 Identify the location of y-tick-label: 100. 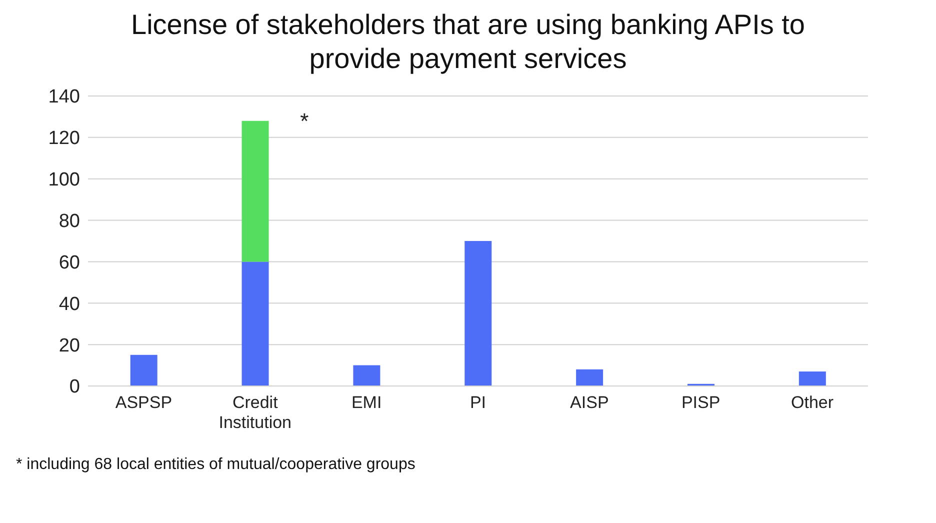
(64, 180).